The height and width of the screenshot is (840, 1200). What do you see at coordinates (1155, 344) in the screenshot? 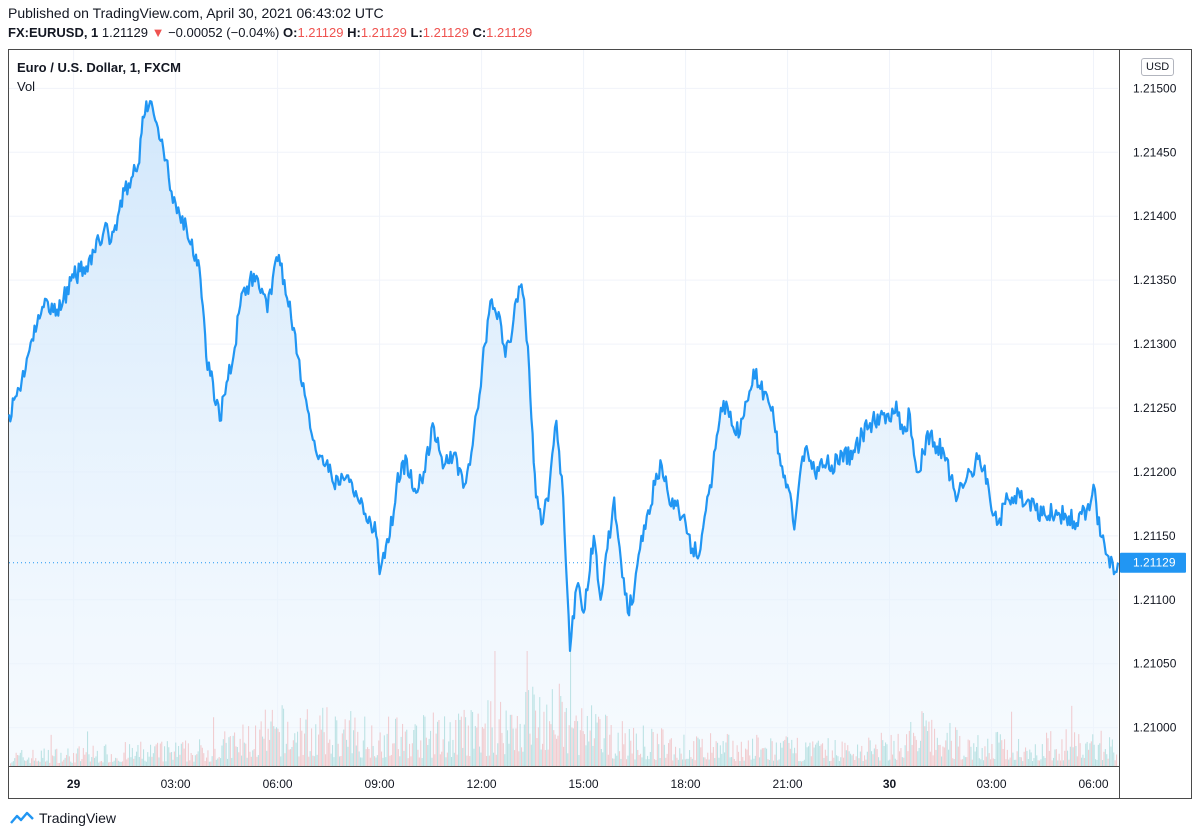
I see `y-tick-label: 1.21300` at bounding box center [1155, 344].